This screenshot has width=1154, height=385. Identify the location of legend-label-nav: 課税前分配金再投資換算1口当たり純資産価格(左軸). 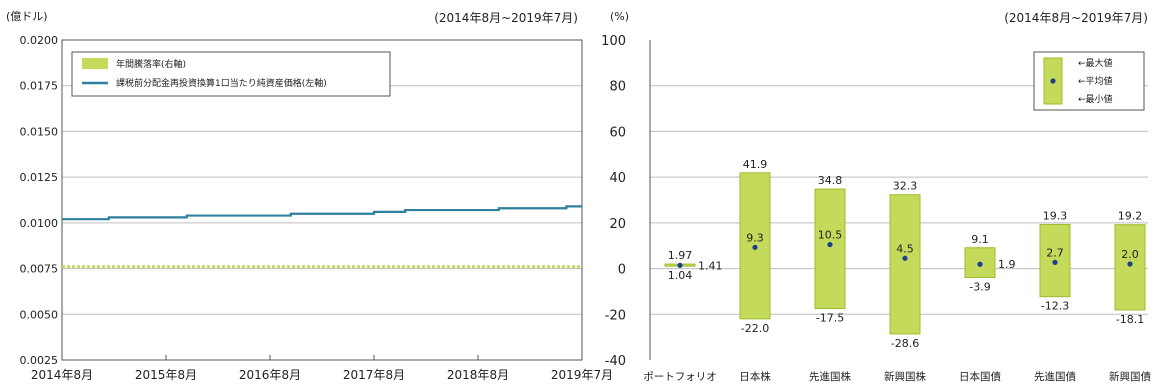
(221, 83).